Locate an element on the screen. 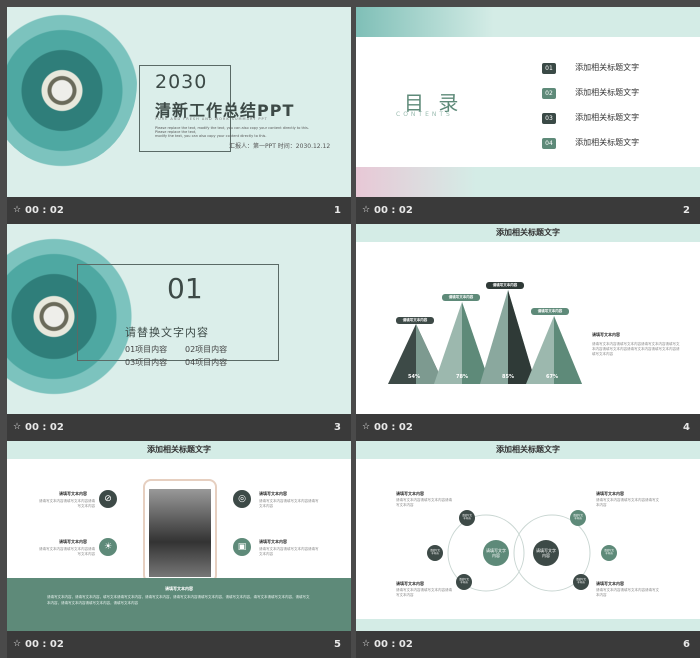  ring-left is located at coordinates (486, 553).